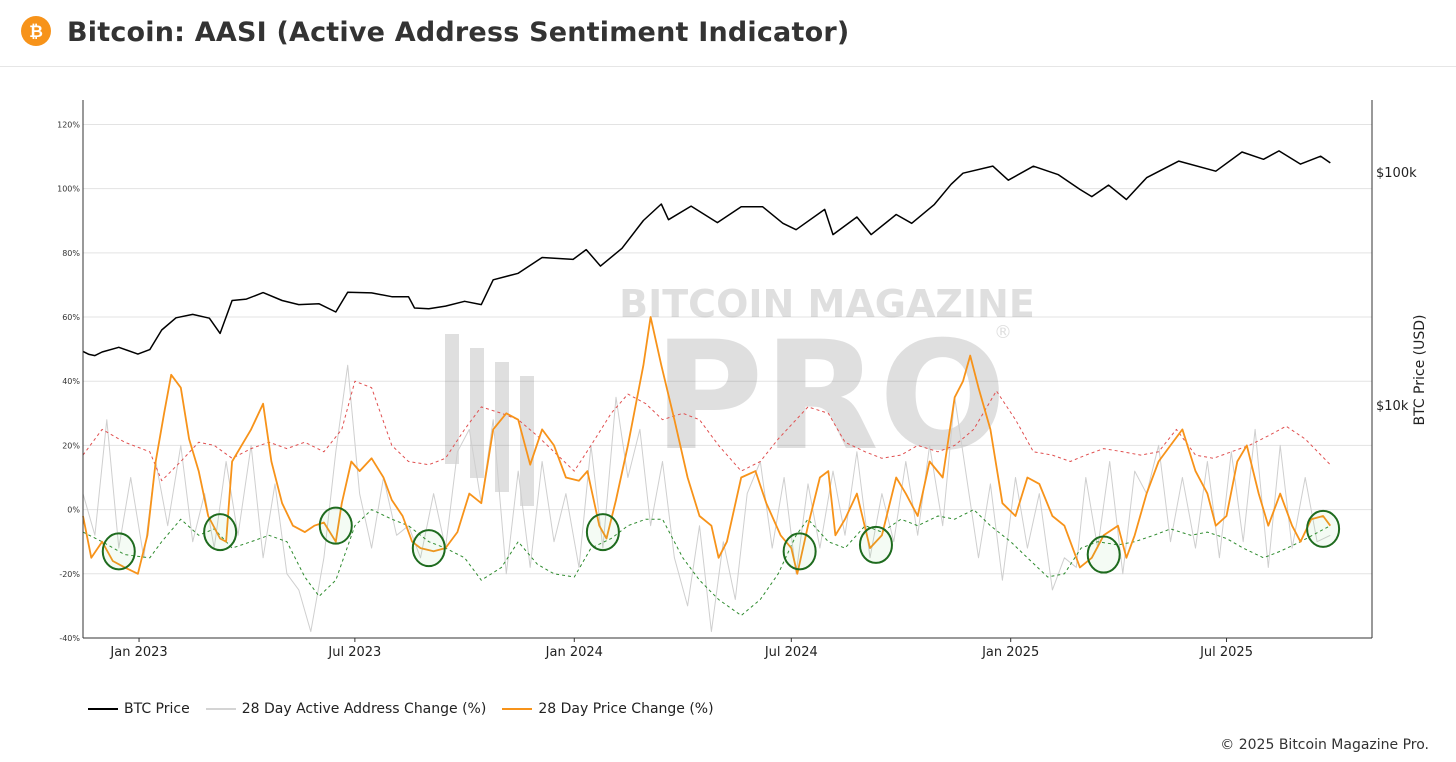  What do you see at coordinates (791, 652) in the screenshot?
I see `x-tick-label: Jul 2024` at bounding box center [791, 652].